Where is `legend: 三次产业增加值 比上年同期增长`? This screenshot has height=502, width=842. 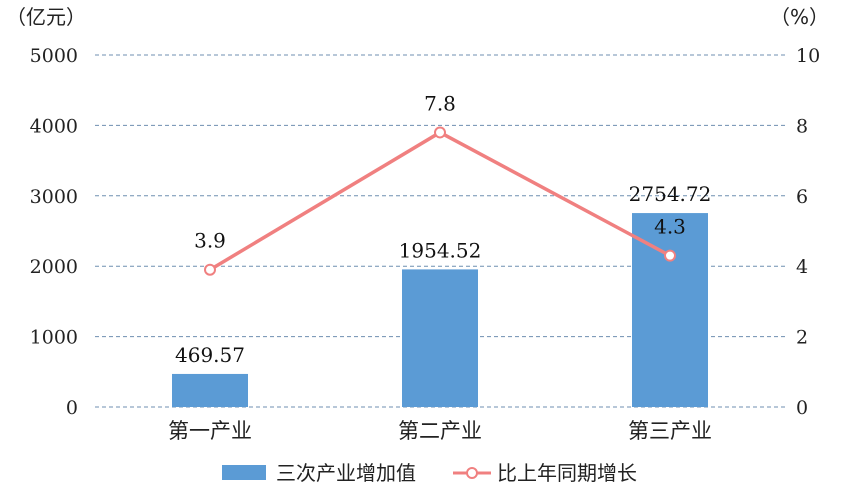 legend: 三次产业增加值 比上年同期增长 is located at coordinates (429, 473).